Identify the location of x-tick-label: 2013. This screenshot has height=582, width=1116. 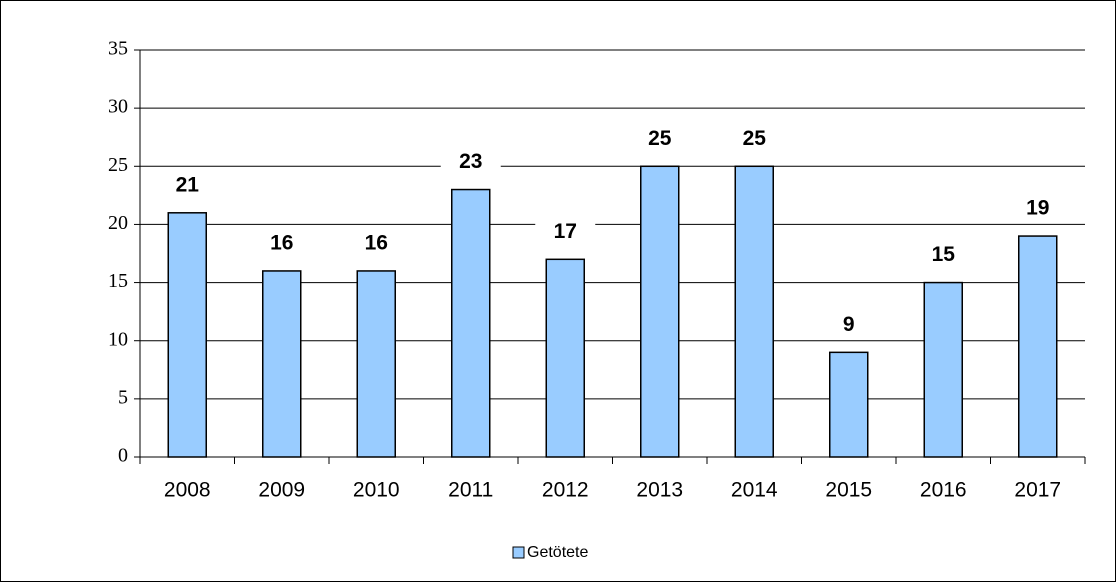
(659, 490).